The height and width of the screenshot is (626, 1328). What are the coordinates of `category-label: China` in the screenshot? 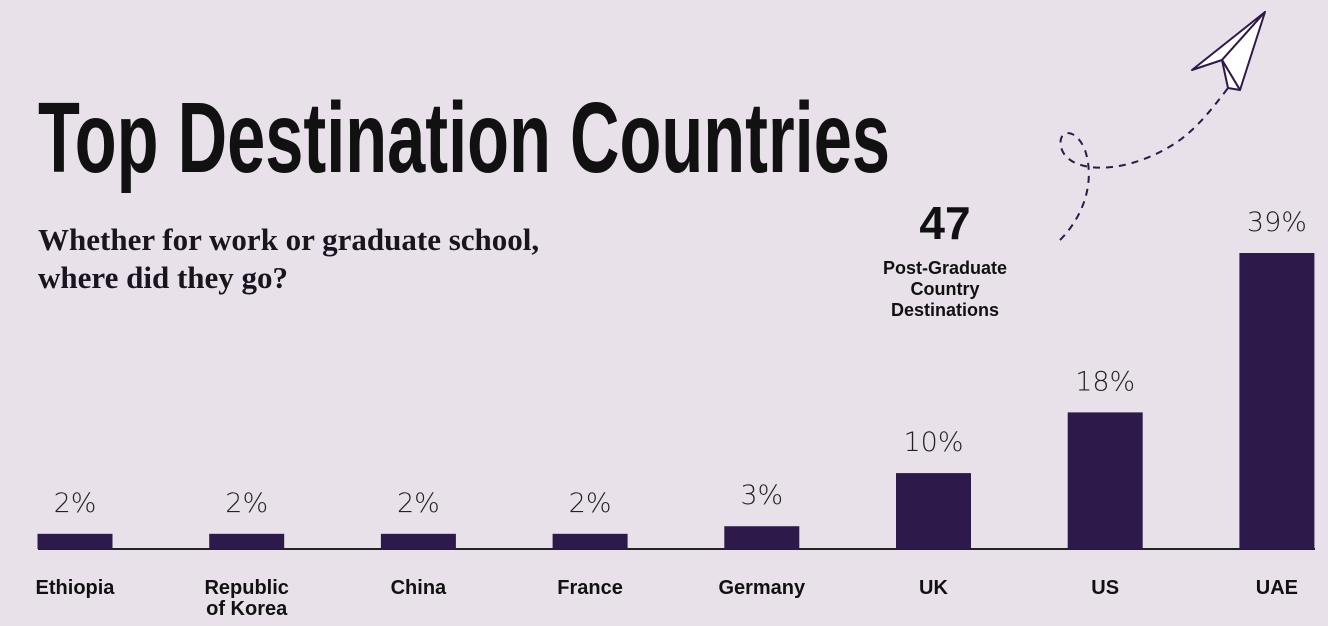 It's located at (418, 588).